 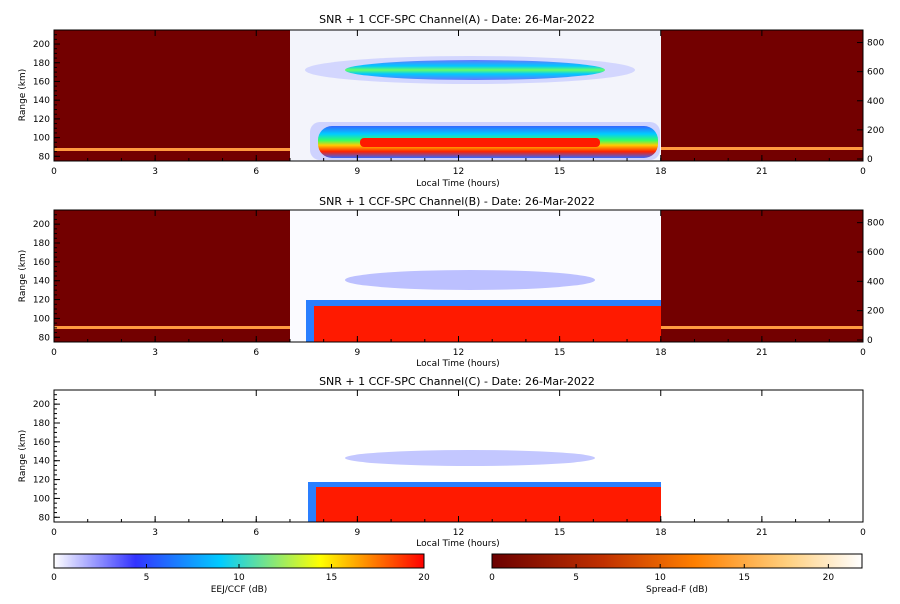 I want to click on panel-a-night-bg-left, so click(x=172, y=95).